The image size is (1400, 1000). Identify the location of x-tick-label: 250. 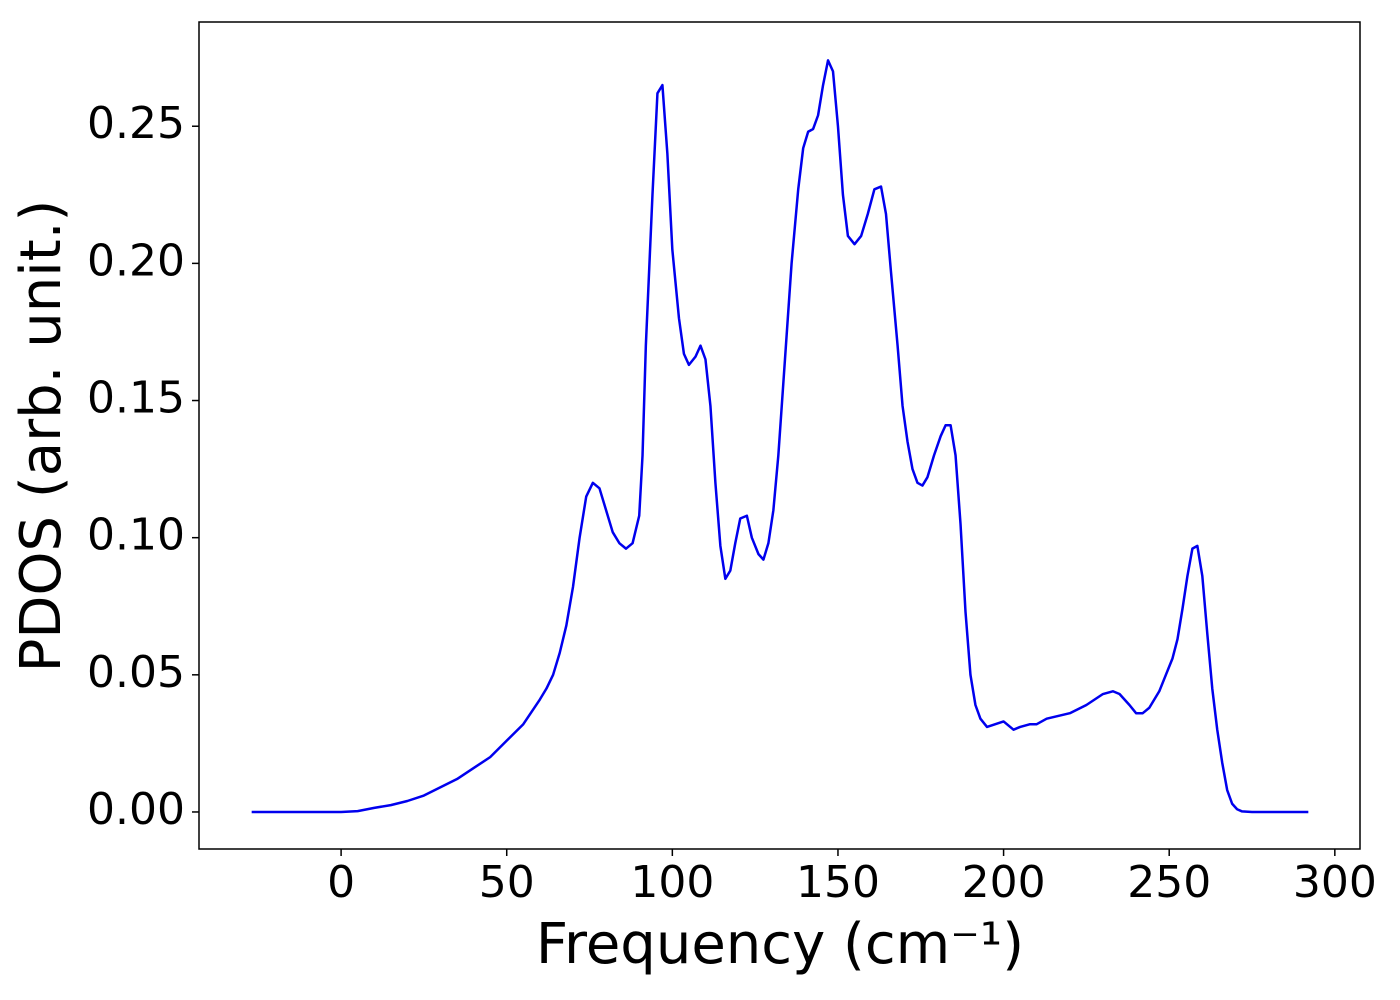
(1169, 882).